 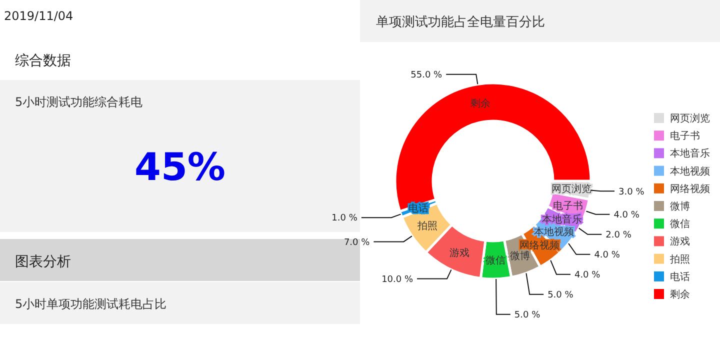 I want to click on slice-label: 剩余, so click(x=480, y=103).